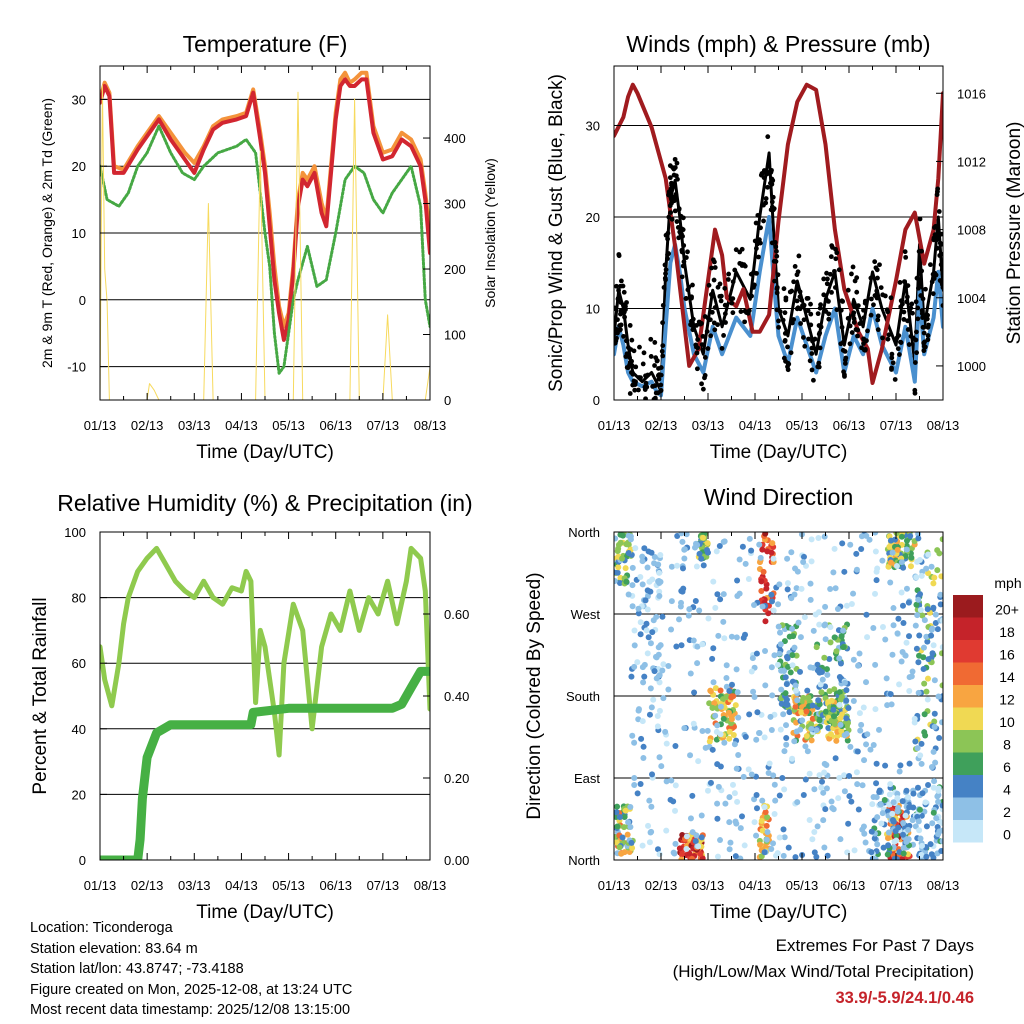 Image resolution: width=1024 pixels, height=1024 pixels. What do you see at coordinates (1007, 655) in the screenshot?
I see `colorbar-label: 16` at bounding box center [1007, 655].